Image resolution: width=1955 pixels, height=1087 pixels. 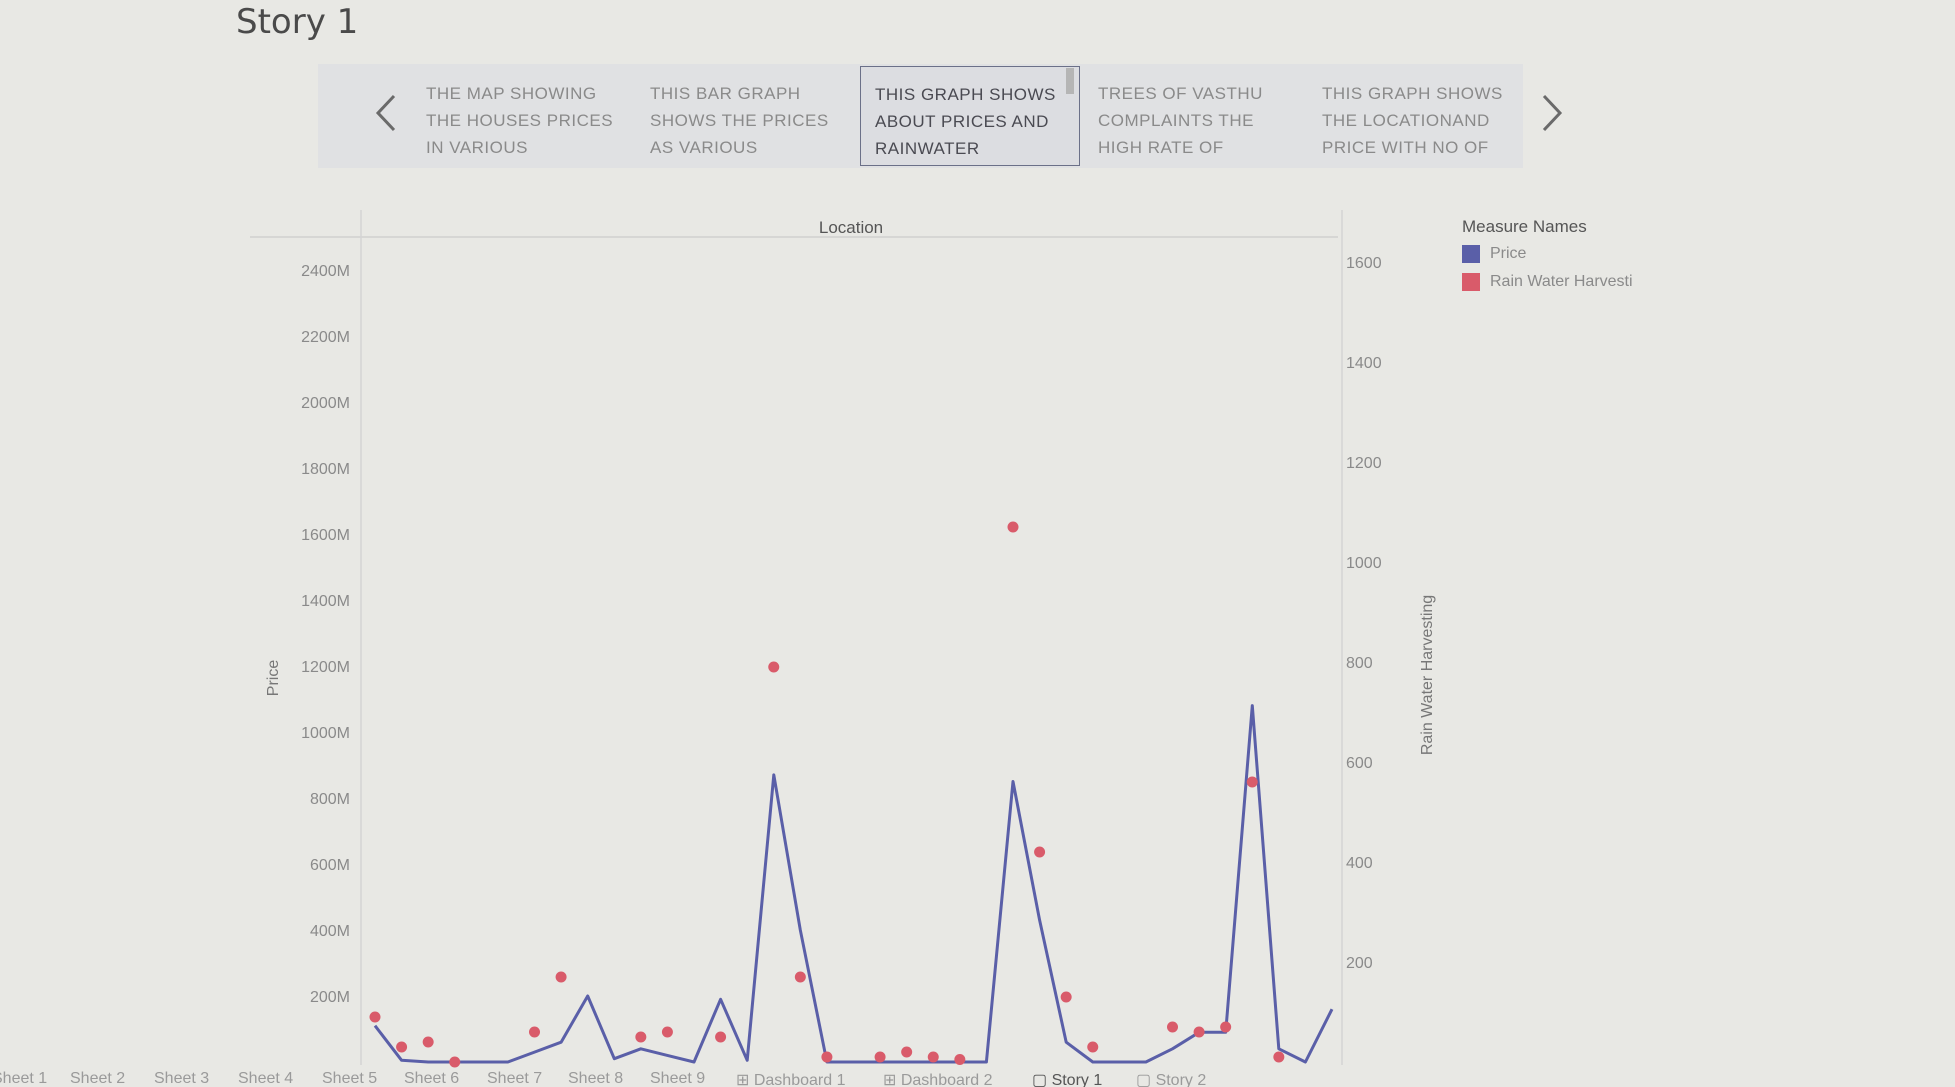 What do you see at coordinates (24, 1078) in the screenshot?
I see `tab-sheet-1: Sheet 1` at bounding box center [24, 1078].